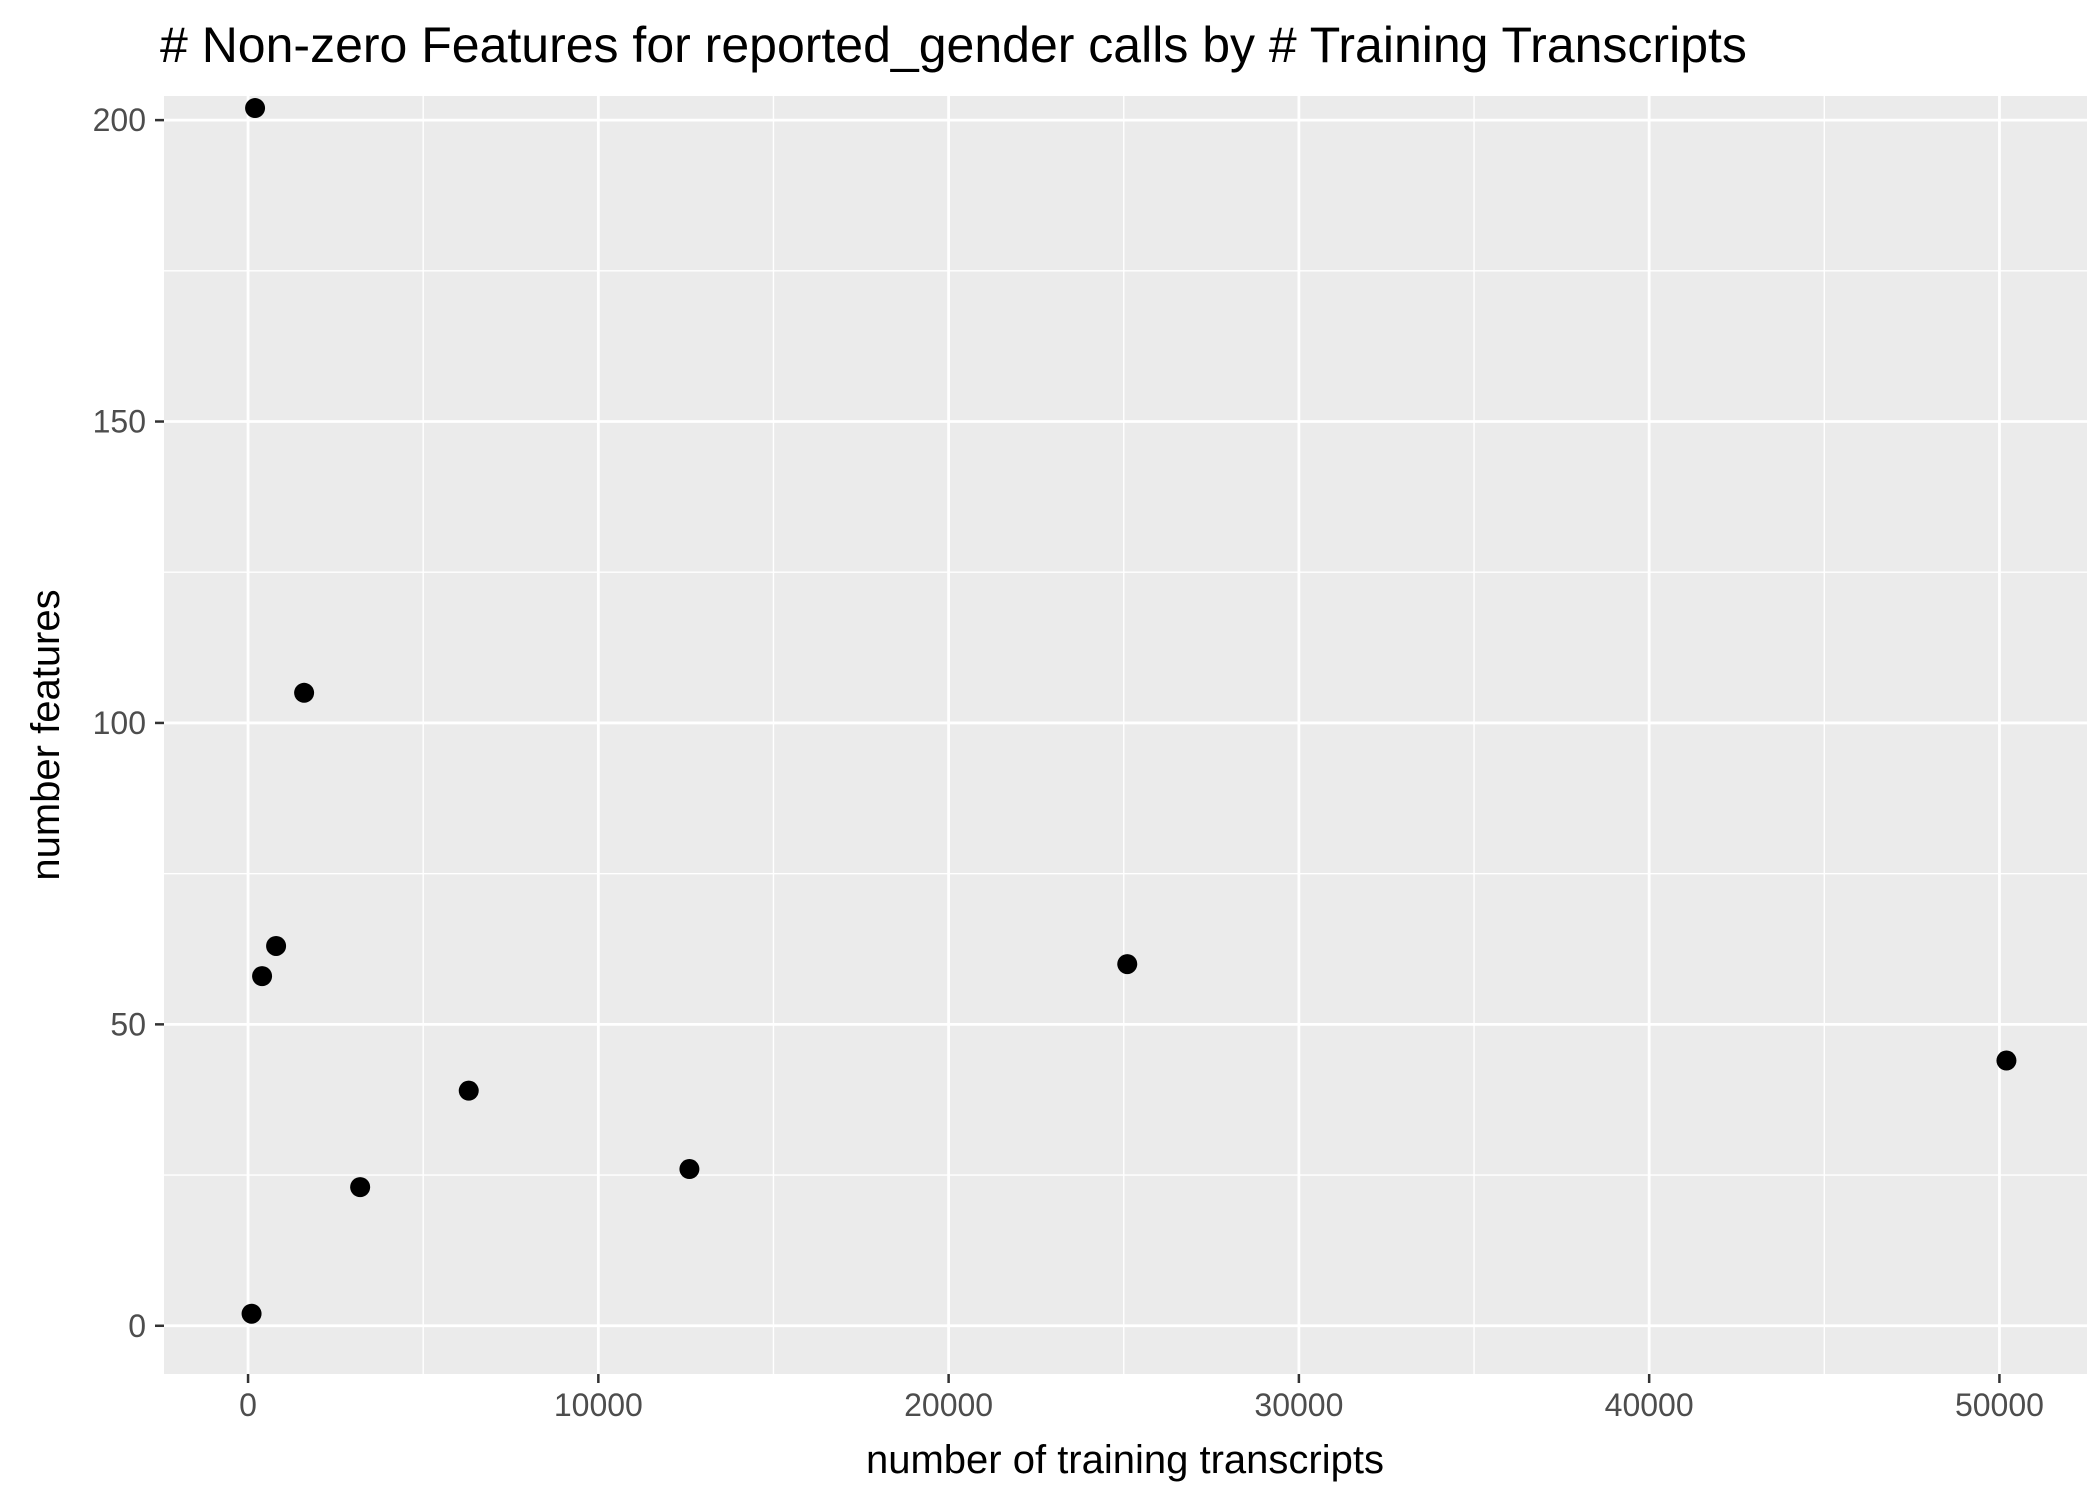  Describe the element at coordinates (46, 734) in the screenshot. I see `y-axis-title: number features` at that location.